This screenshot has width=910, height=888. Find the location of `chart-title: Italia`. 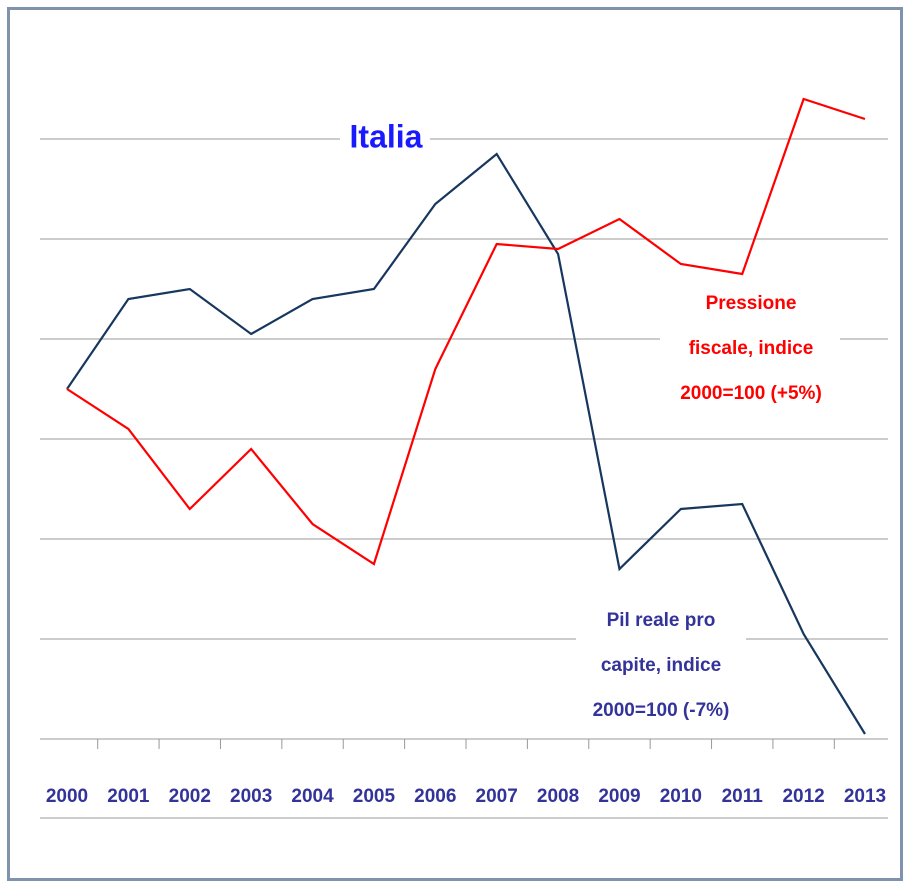

chart-title: Italia is located at coordinates (386, 136).